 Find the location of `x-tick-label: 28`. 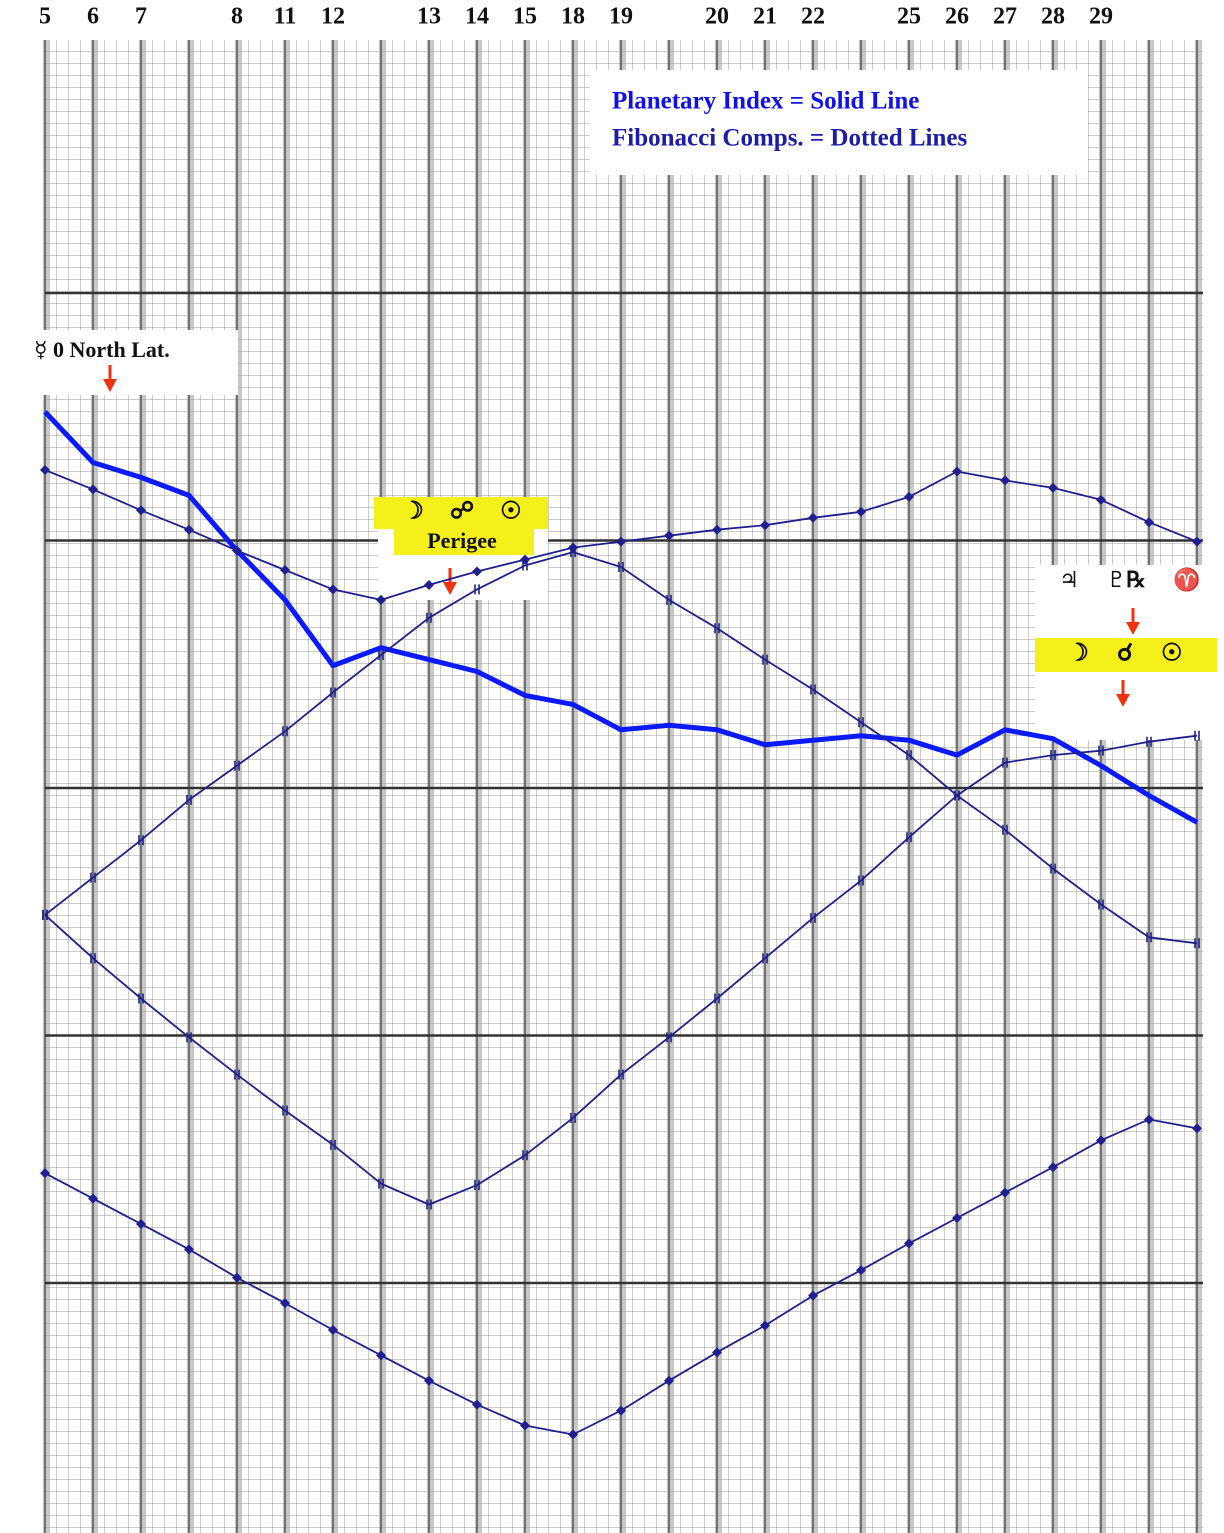

x-tick-label: 28 is located at coordinates (1053, 17).